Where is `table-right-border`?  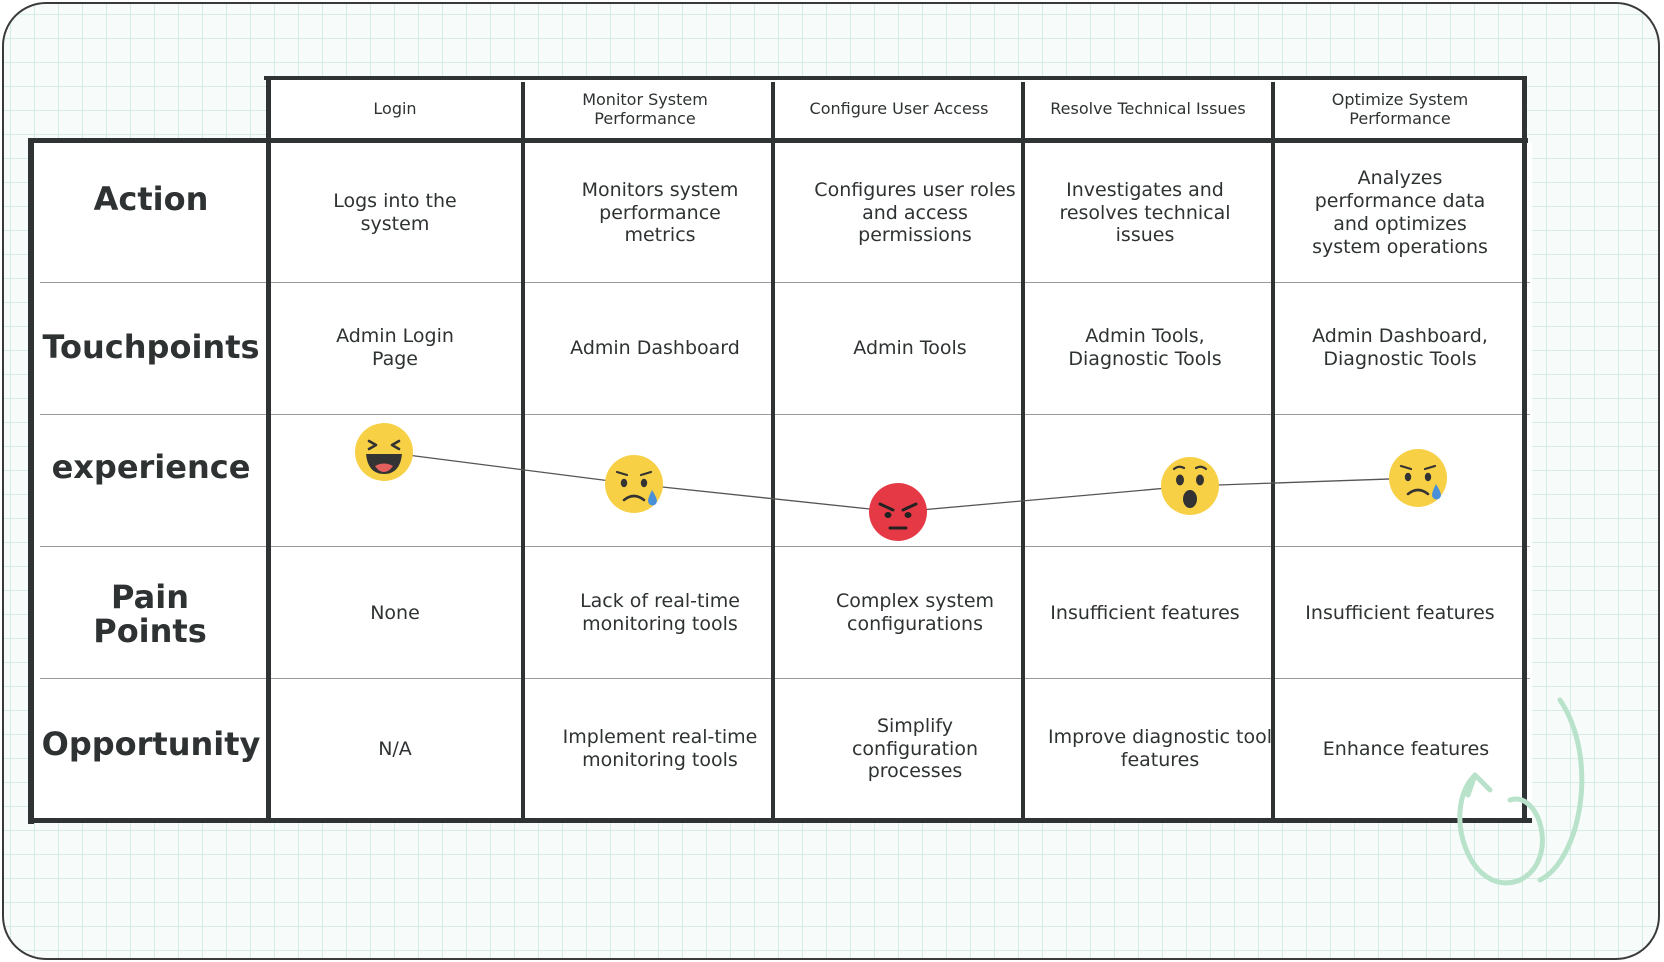 table-right-border is located at coordinates (1524, 449).